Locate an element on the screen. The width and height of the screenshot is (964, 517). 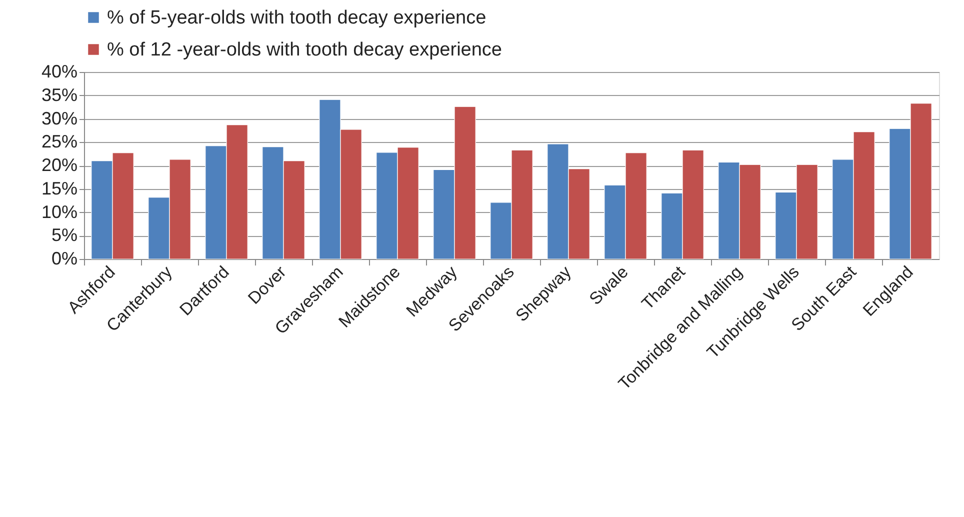
y-tick-label: 30% is located at coordinates (59, 118).